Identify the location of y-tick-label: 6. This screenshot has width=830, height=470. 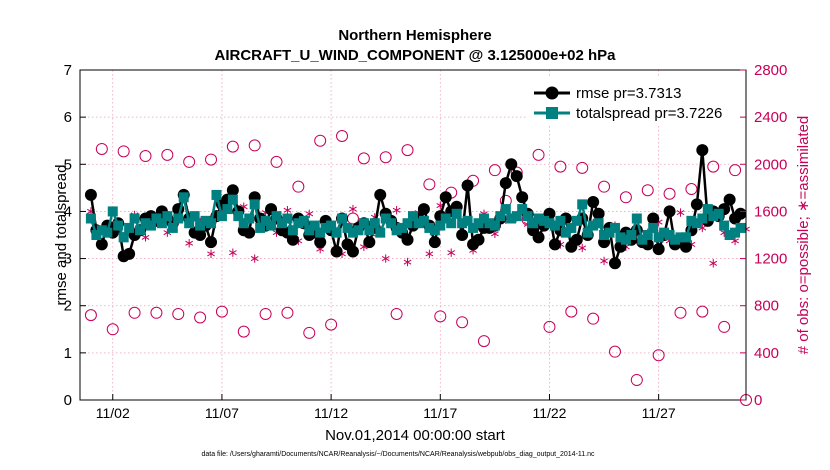
(68, 117).